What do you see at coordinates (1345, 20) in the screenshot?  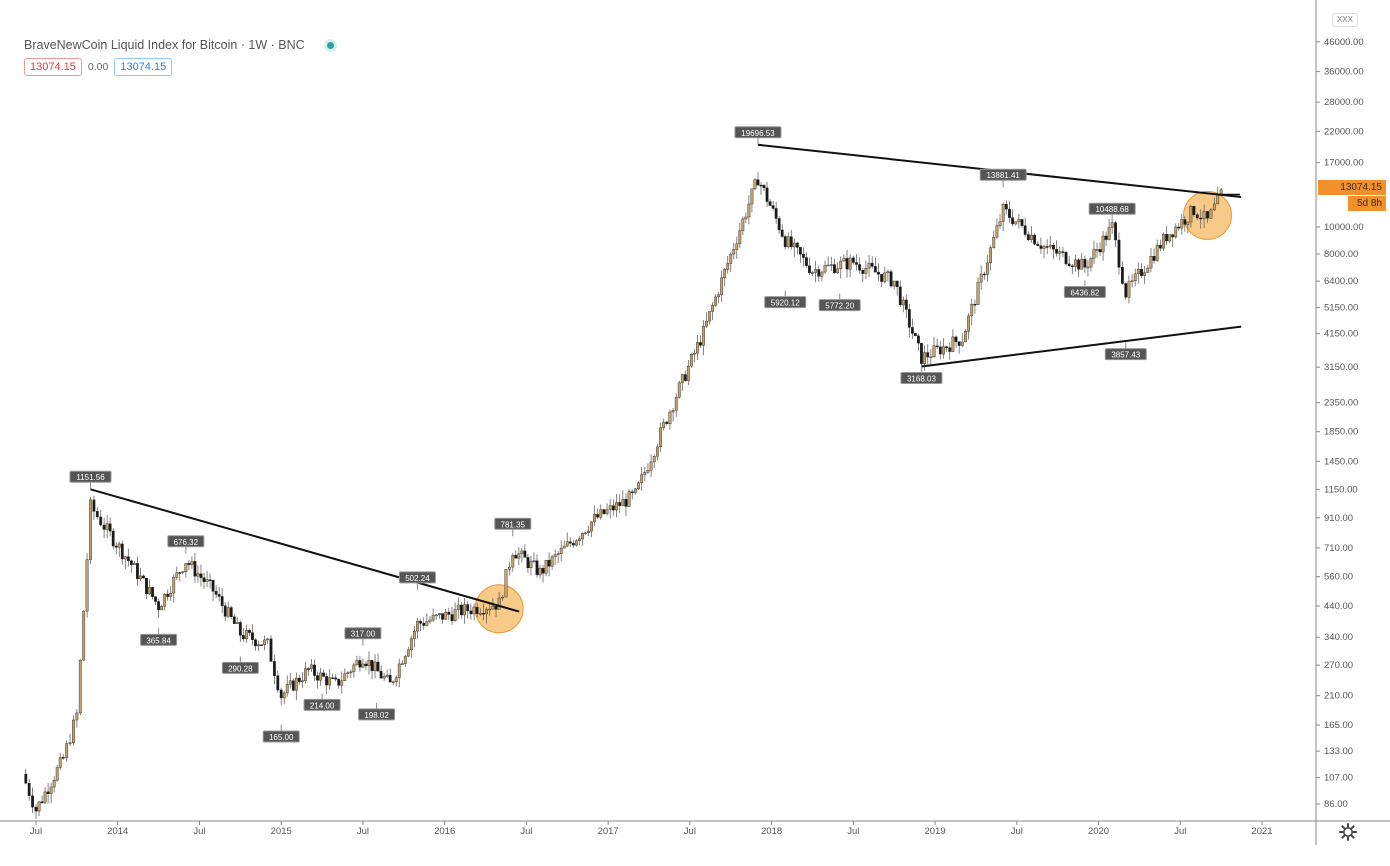 I see `price-scale-mode-button: XXX` at bounding box center [1345, 20].